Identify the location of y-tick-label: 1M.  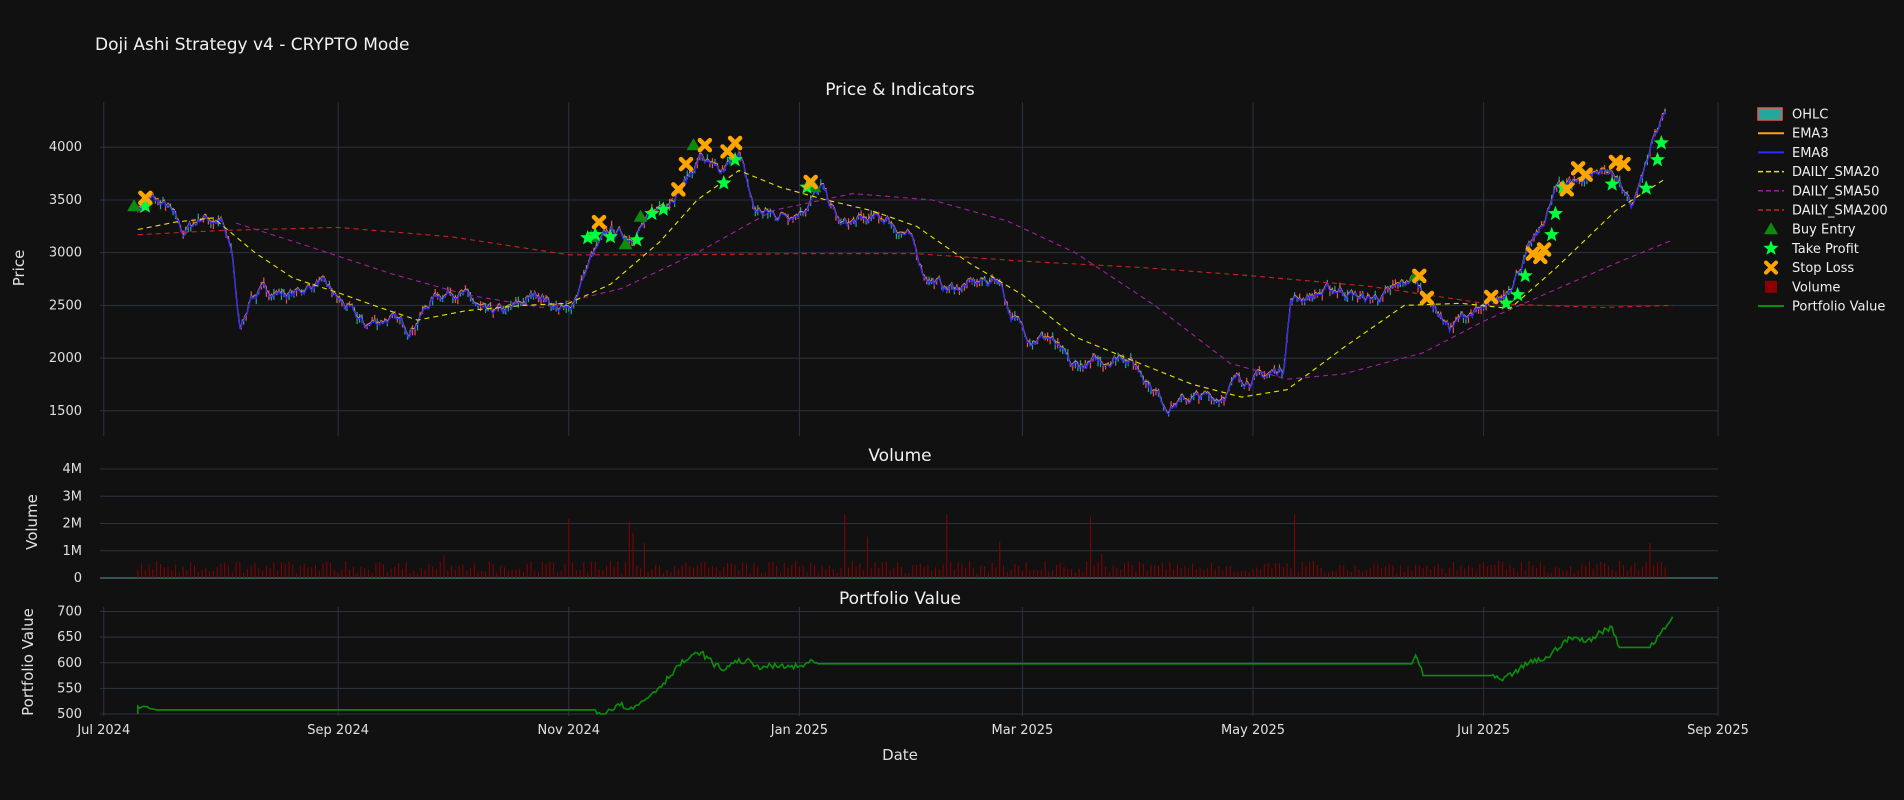
(73, 551).